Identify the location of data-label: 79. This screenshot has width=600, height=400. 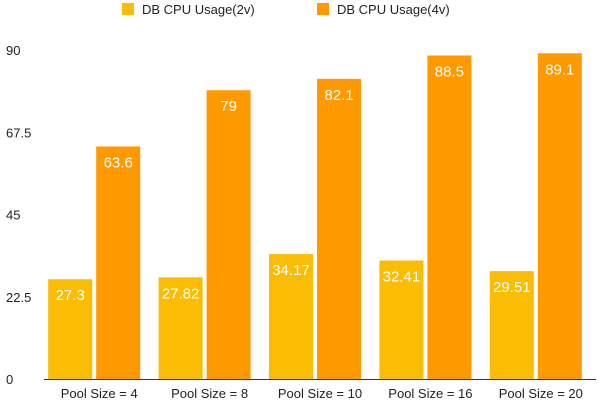
(228, 106).